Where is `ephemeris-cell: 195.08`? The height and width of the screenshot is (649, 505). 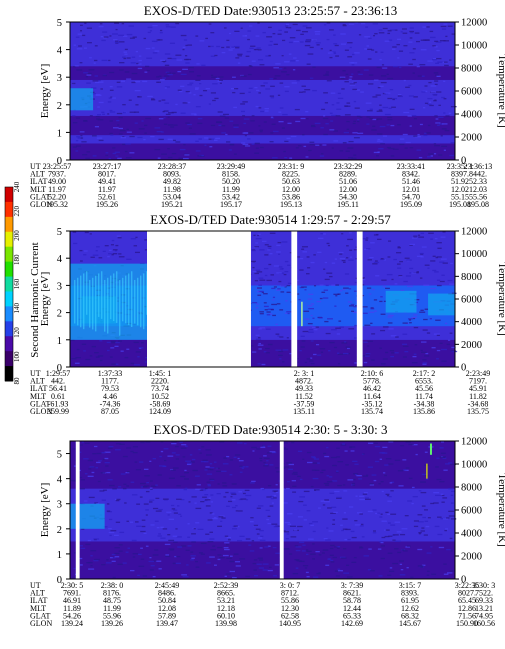
ephemeris-cell: 195.08 is located at coordinates (460, 204).